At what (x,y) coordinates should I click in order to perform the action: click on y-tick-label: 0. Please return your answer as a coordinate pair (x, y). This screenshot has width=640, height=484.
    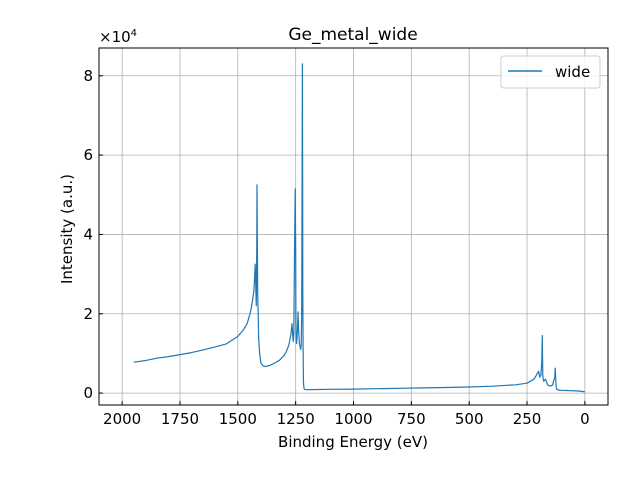
    Looking at the image, I should click on (88, 393).